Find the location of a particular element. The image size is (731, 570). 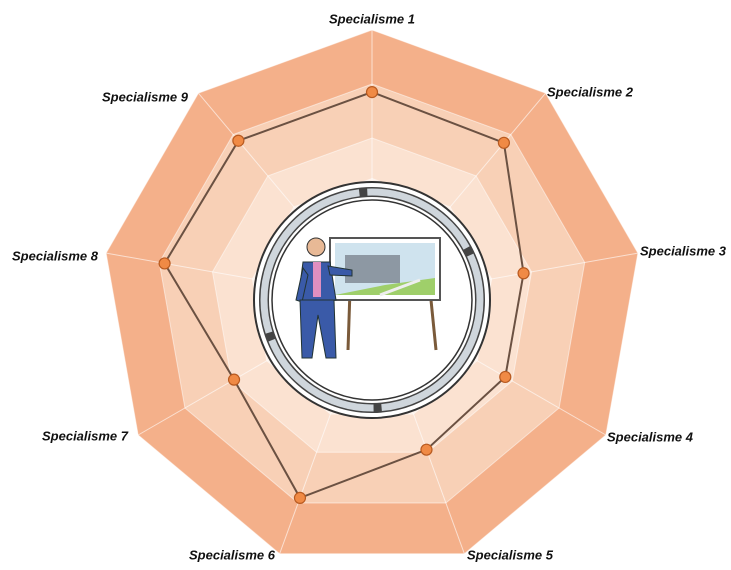

center-emblem is located at coordinates (372, 300).